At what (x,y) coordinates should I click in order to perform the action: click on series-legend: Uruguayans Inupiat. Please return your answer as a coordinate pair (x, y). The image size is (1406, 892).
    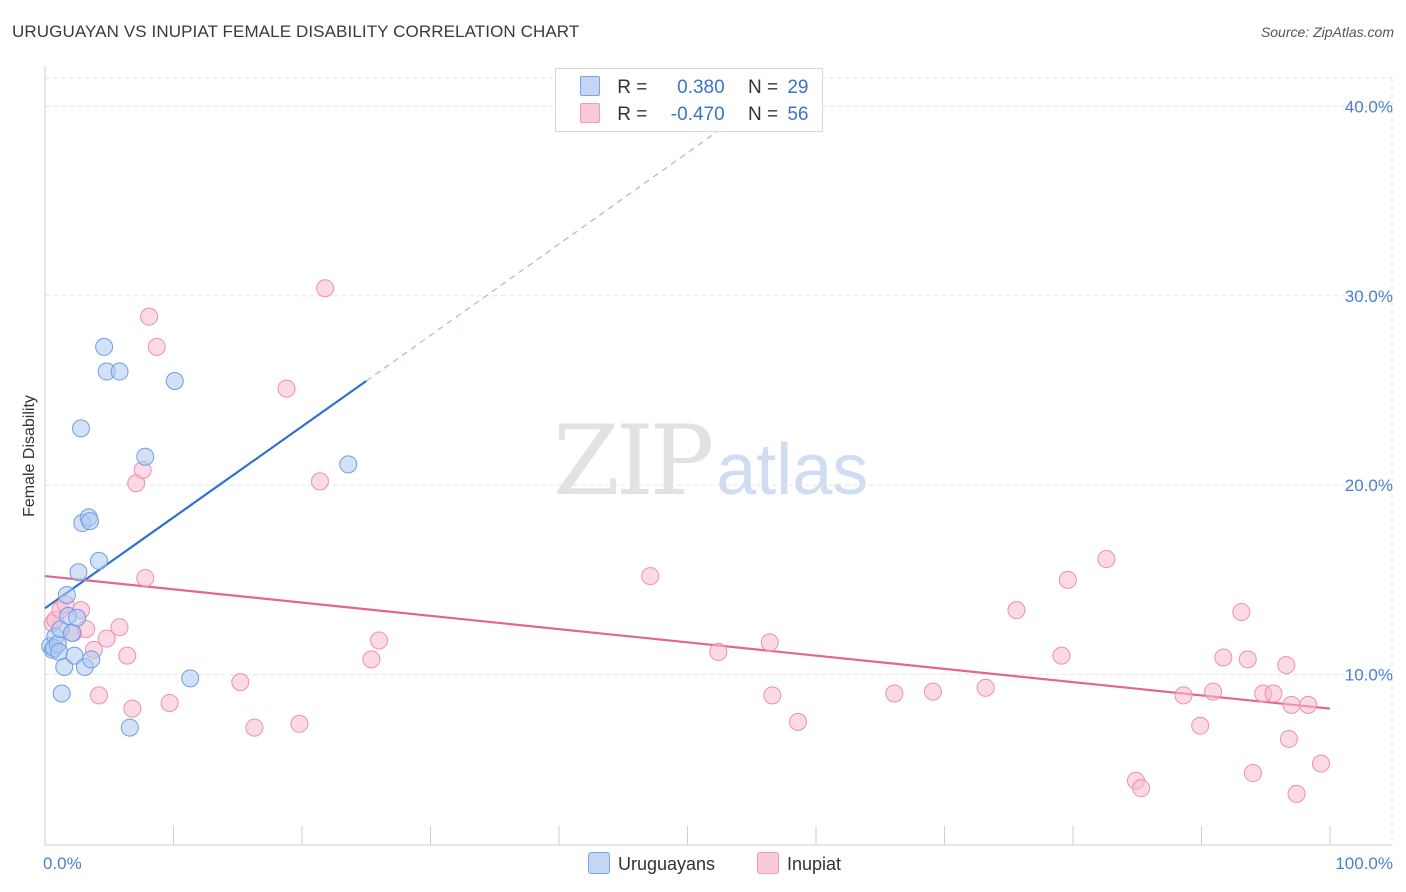
    Looking at the image, I should click on (703, 865).